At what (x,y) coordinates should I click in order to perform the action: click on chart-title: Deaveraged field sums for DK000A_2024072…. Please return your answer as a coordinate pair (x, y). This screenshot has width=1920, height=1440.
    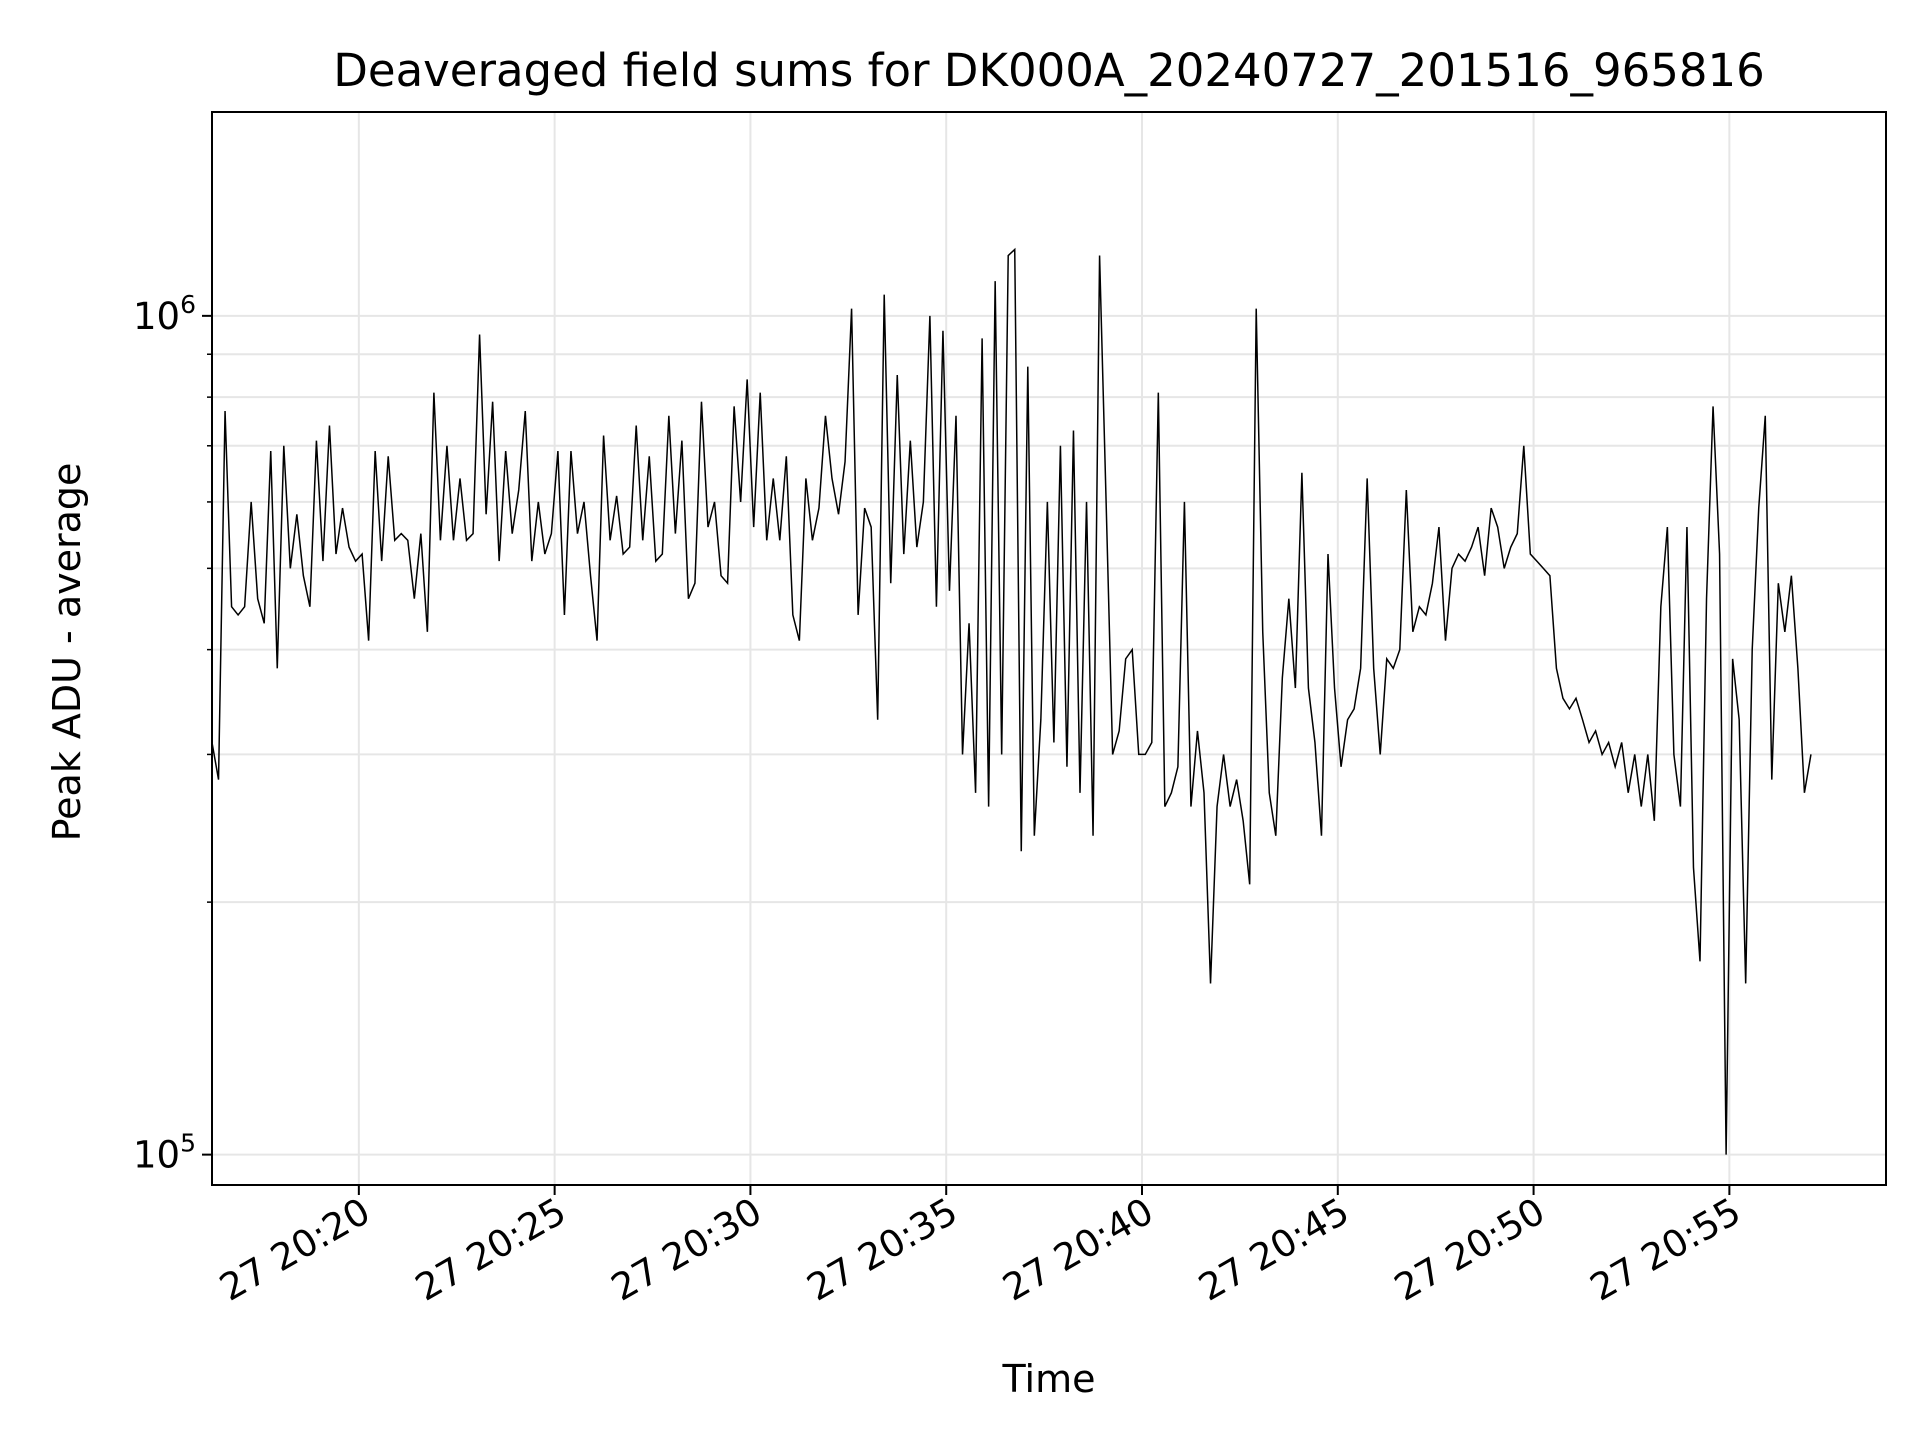
    Looking at the image, I should click on (1049, 70).